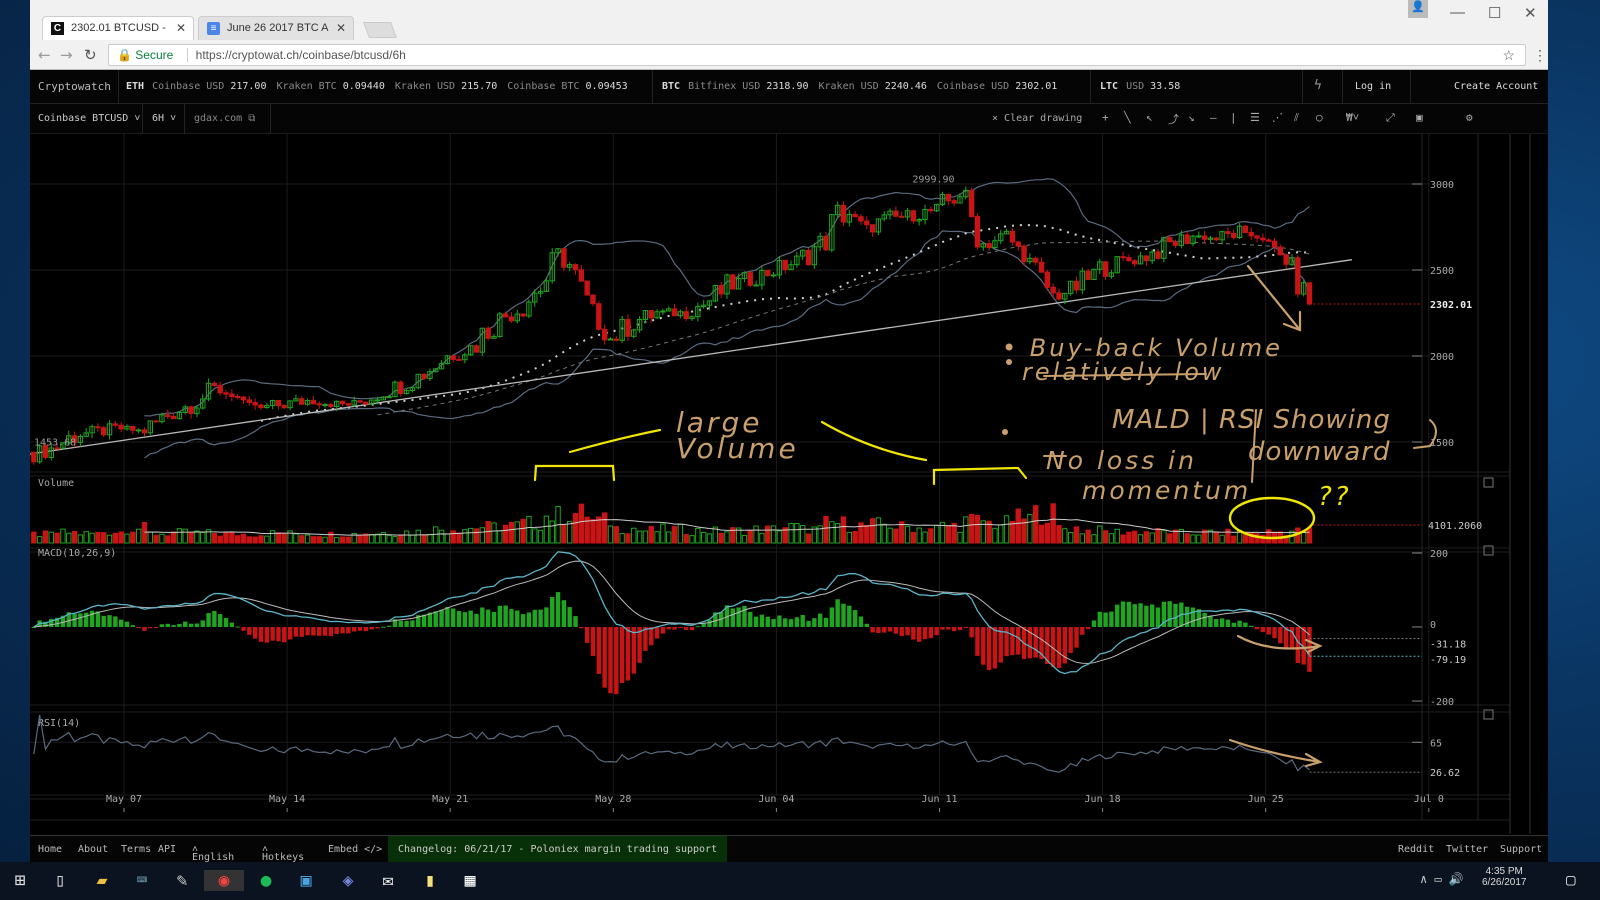 This screenshot has width=1600, height=900. Describe the element at coordinates (20, 880) in the screenshot. I see `windows-start-icon: ⊞` at that location.